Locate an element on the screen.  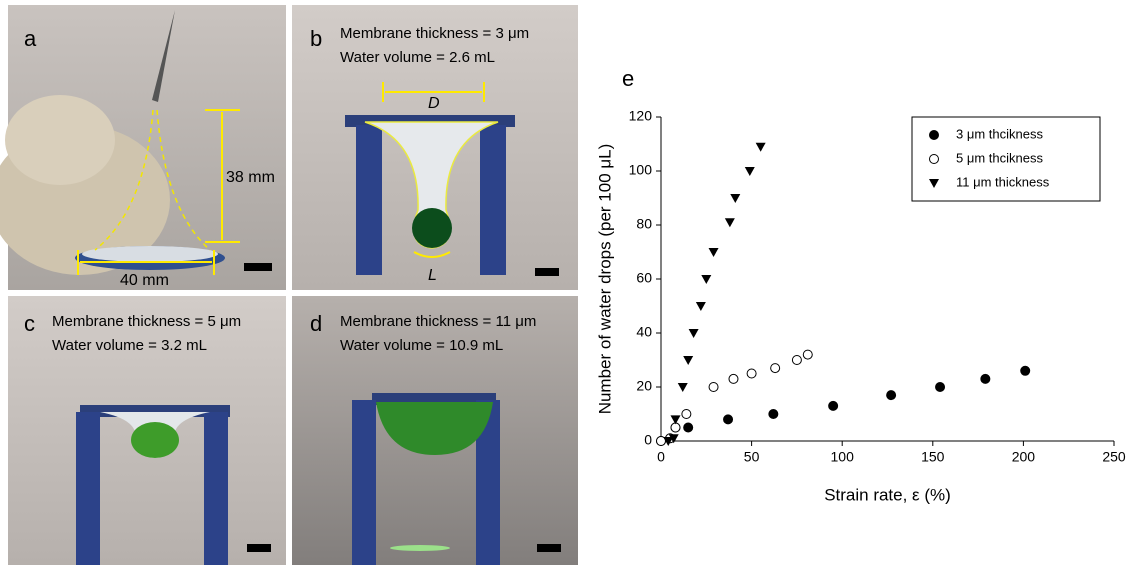
panel-label: a is located at coordinates (30, 38).